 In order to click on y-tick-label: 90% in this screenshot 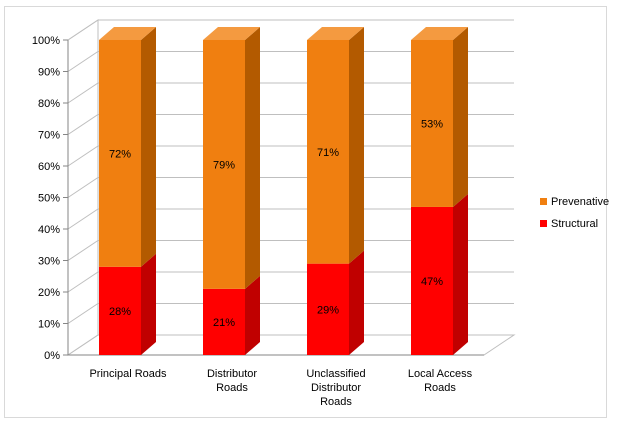, I will do `click(49, 73)`.